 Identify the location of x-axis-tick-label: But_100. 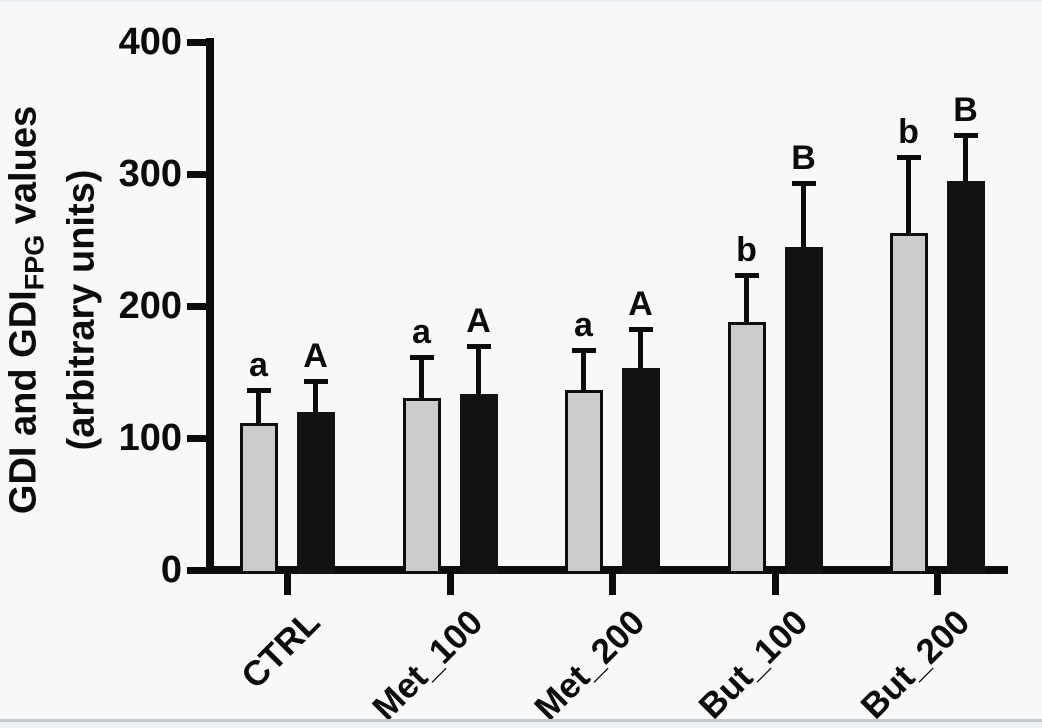
(753, 664).